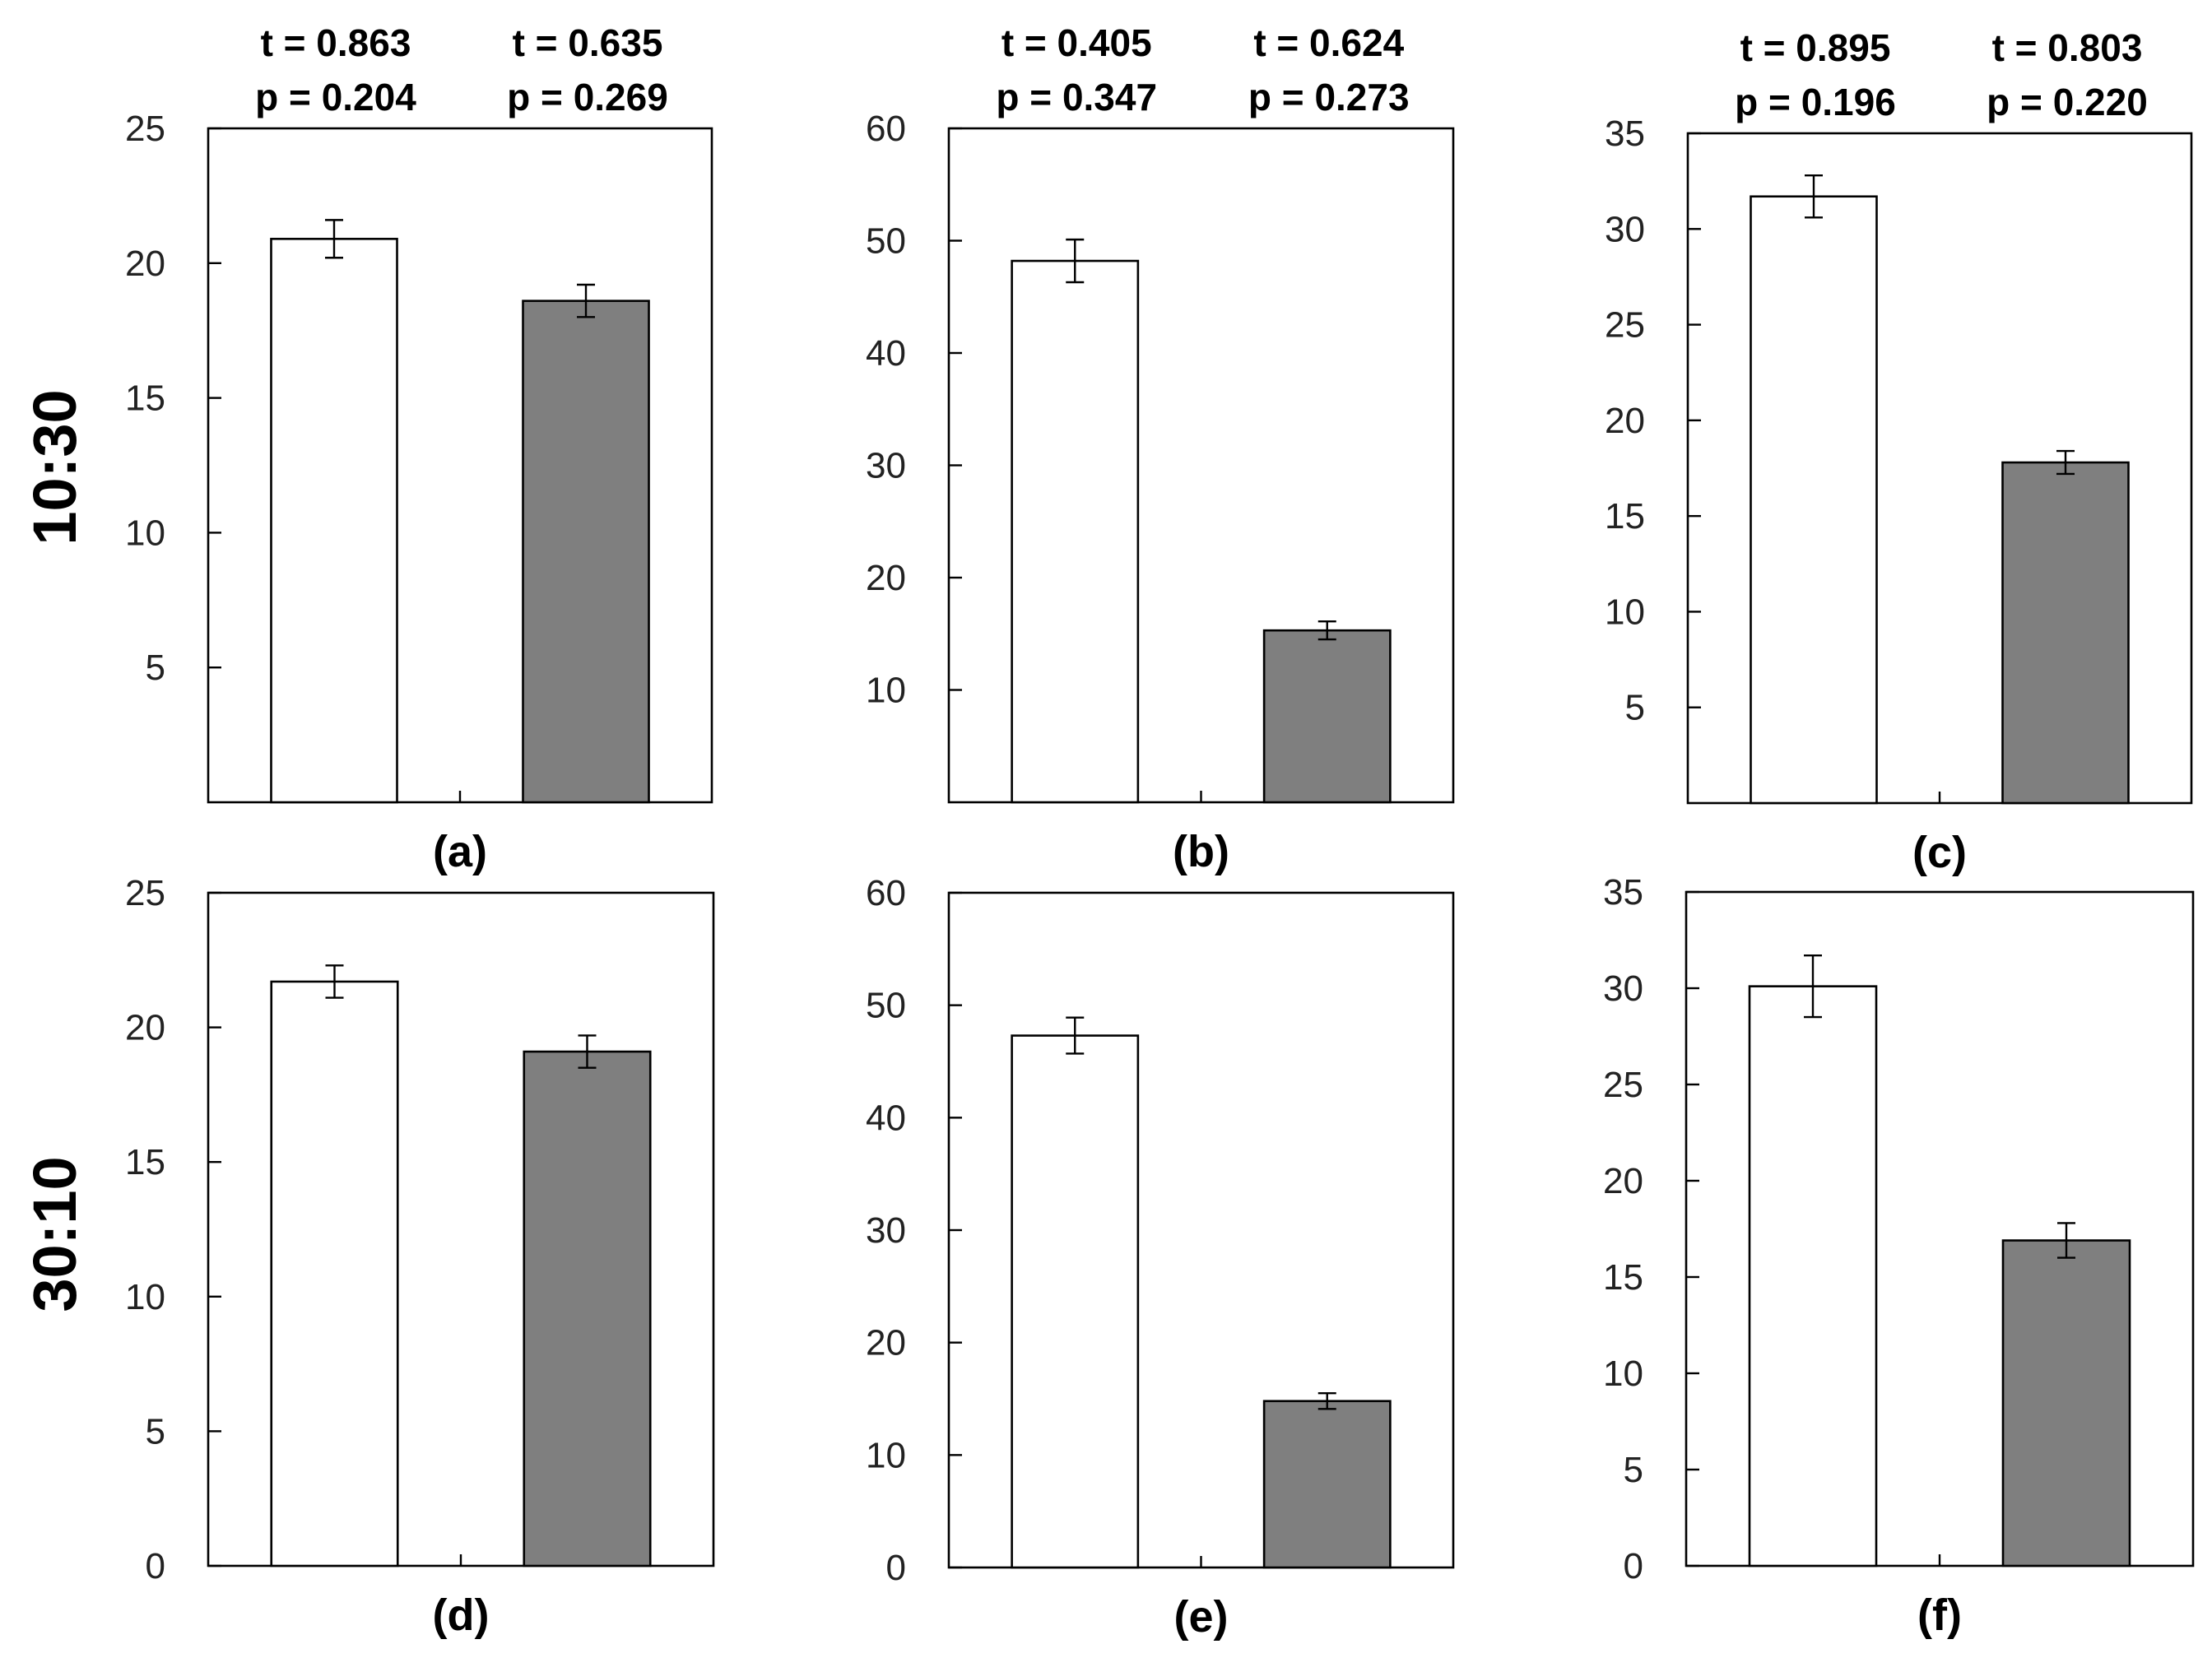 This screenshot has height=1658, width=2212. I want to click on panel-label: (c), so click(1940, 852).